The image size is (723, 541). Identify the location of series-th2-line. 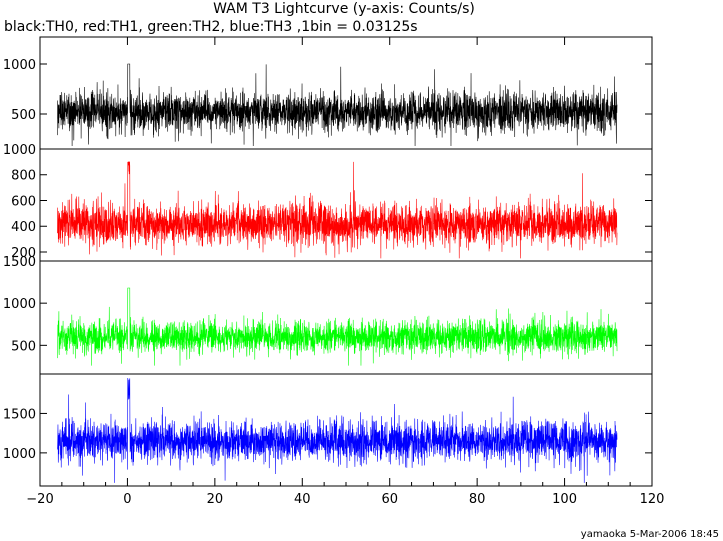
(337, 326).